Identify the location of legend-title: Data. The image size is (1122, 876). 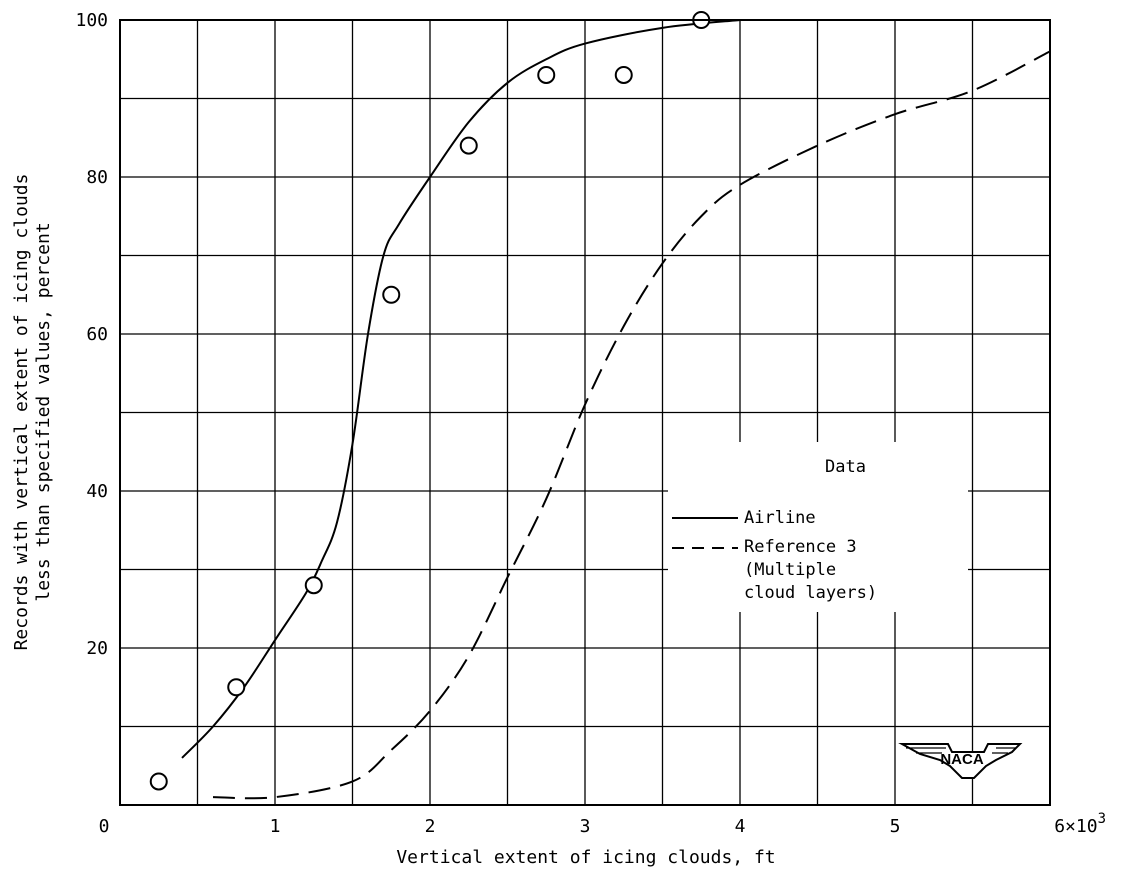
(845, 467).